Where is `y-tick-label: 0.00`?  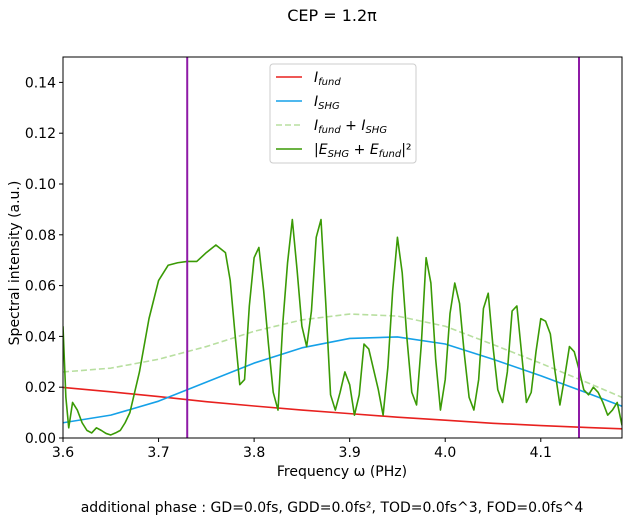
y-tick-label: 0.00 is located at coordinates (40, 439).